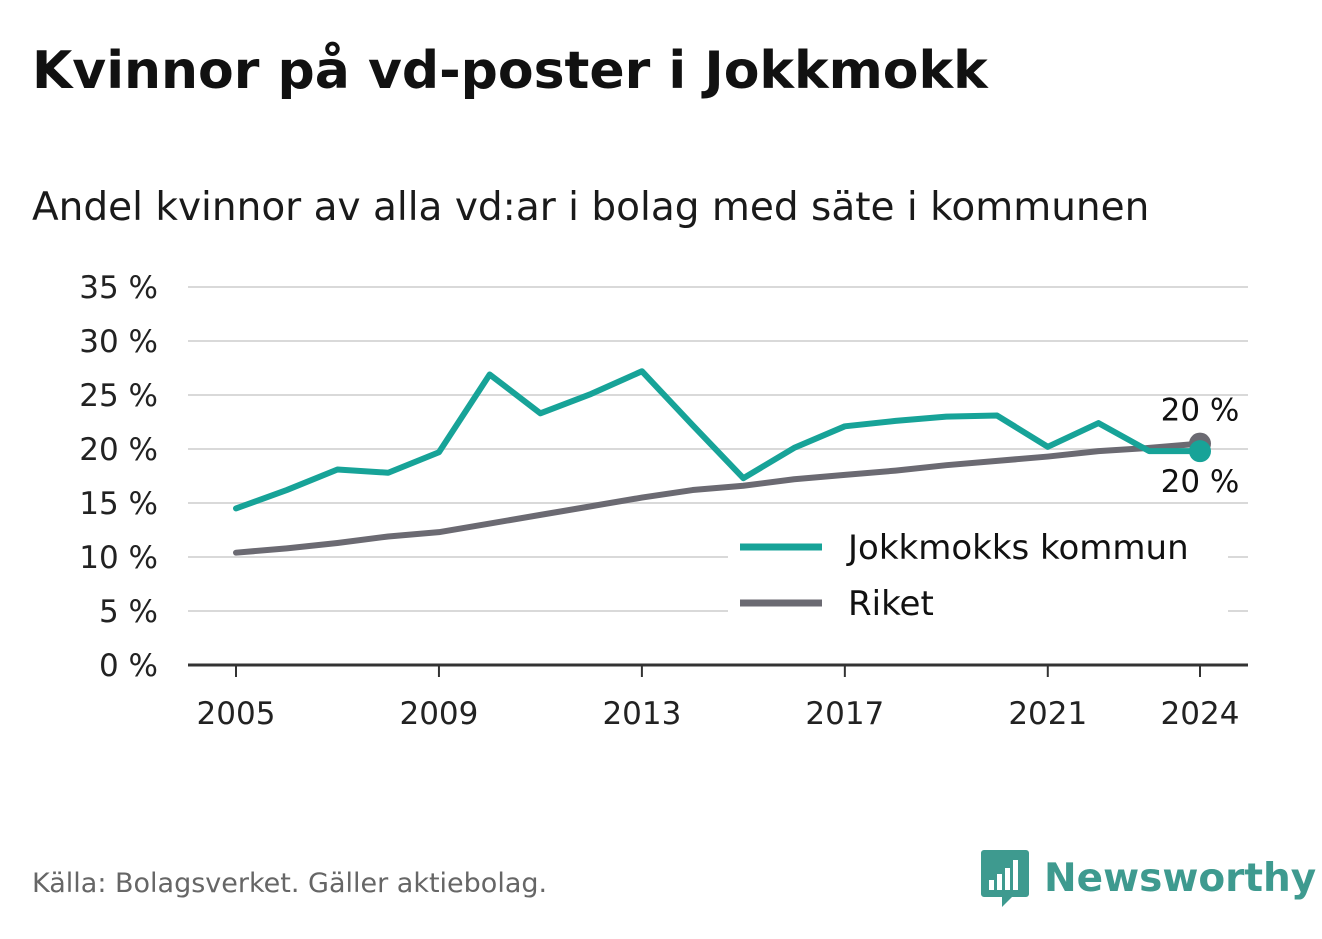 Image resolution: width=1322 pixels, height=939 pixels. What do you see at coordinates (118, 396) in the screenshot?
I see `y-tick-label: 25 %` at bounding box center [118, 396].